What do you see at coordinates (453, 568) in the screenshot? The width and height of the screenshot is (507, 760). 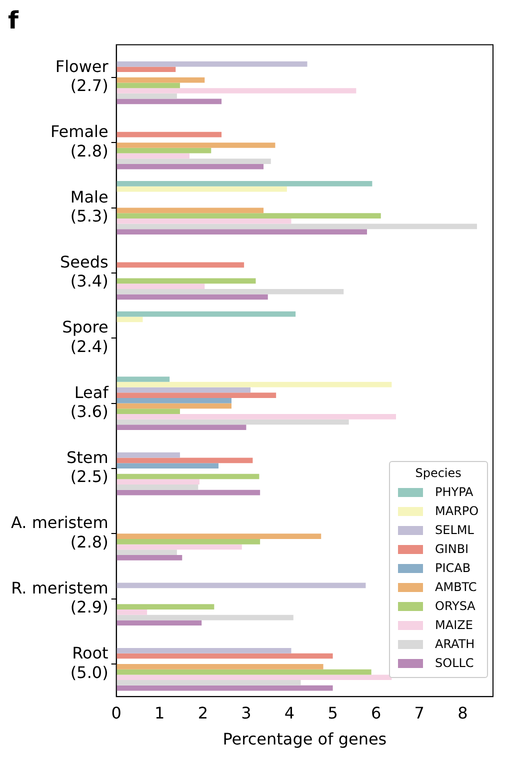 I see `legend-label: PICAB` at bounding box center [453, 568].